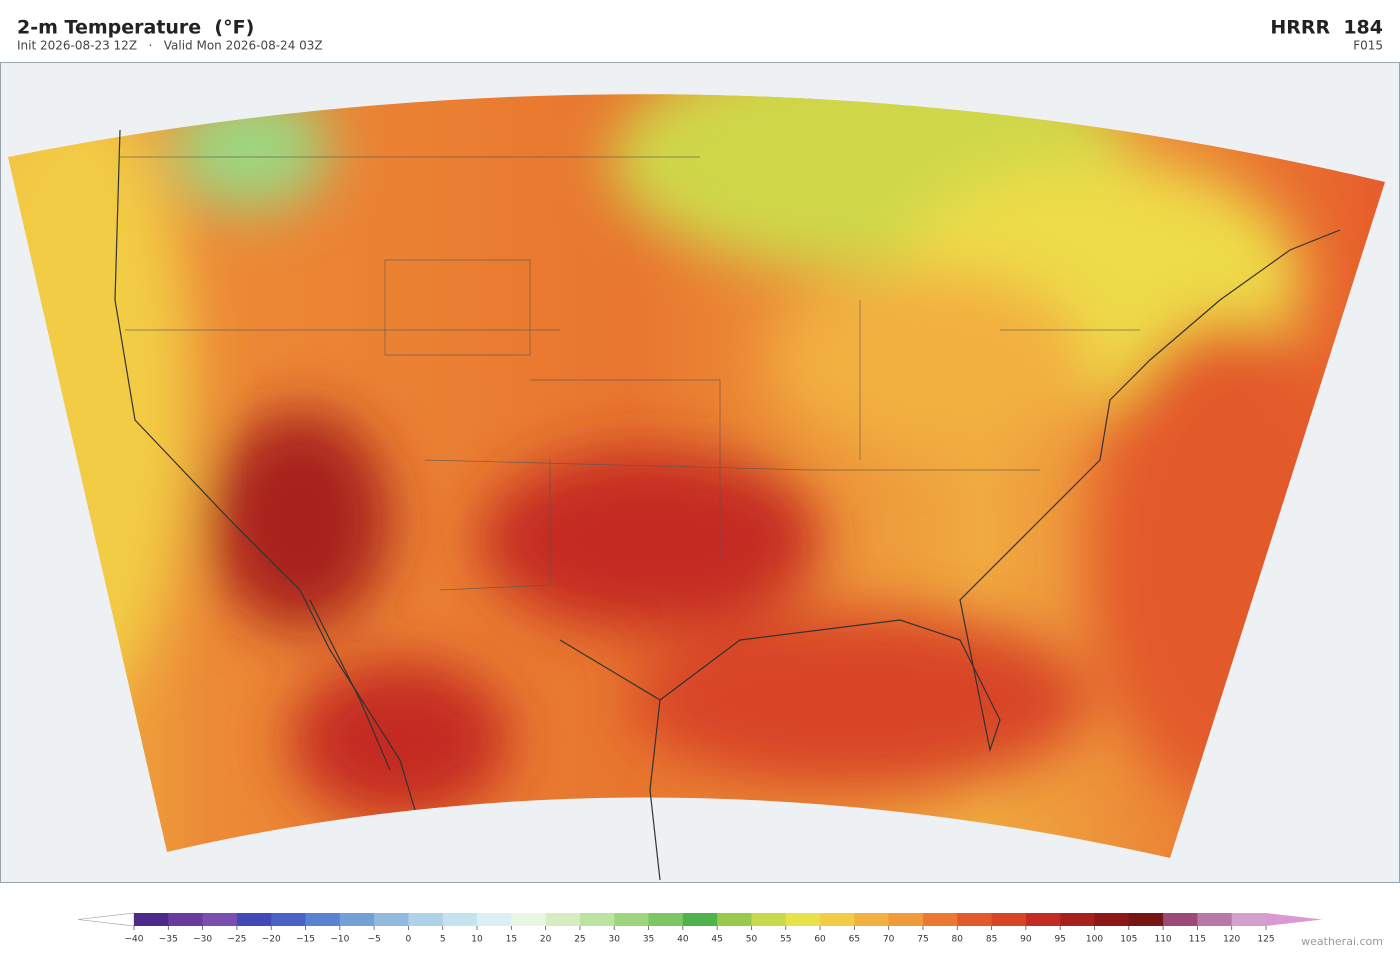 The width and height of the screenshot is (1400, 960). What do you see at coordinates (958, 940) in the screenshot?
I see `colorbar-label: 80` at bounding box center [958, 940].